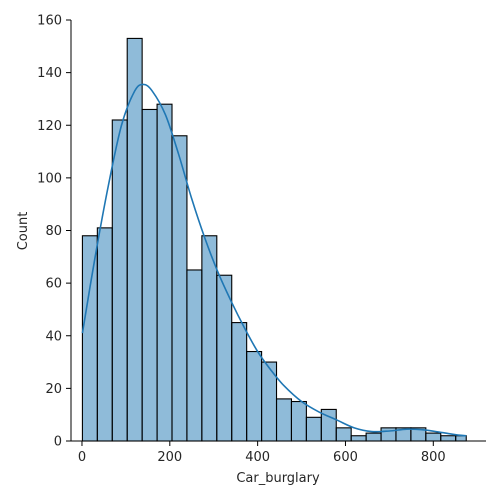 Image resolution: width=500 pixels, height=500 pixels. Describe the element at coordinates (82, 457) in the screenshot. I see `x-tick-label: 0` at that location.